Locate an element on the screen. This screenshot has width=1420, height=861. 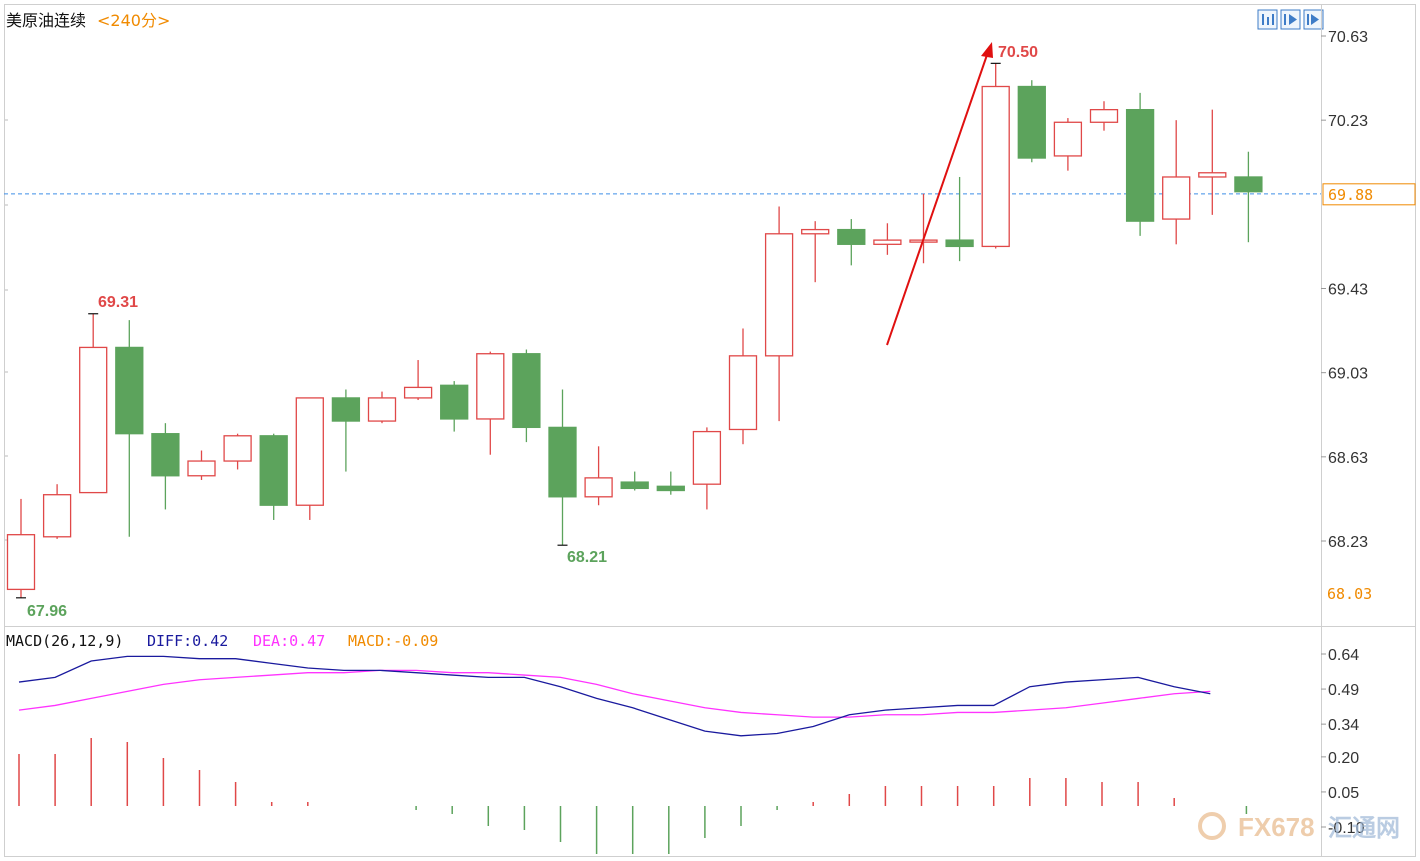
bar-chart-icon is located at coordinates (1268, 19).